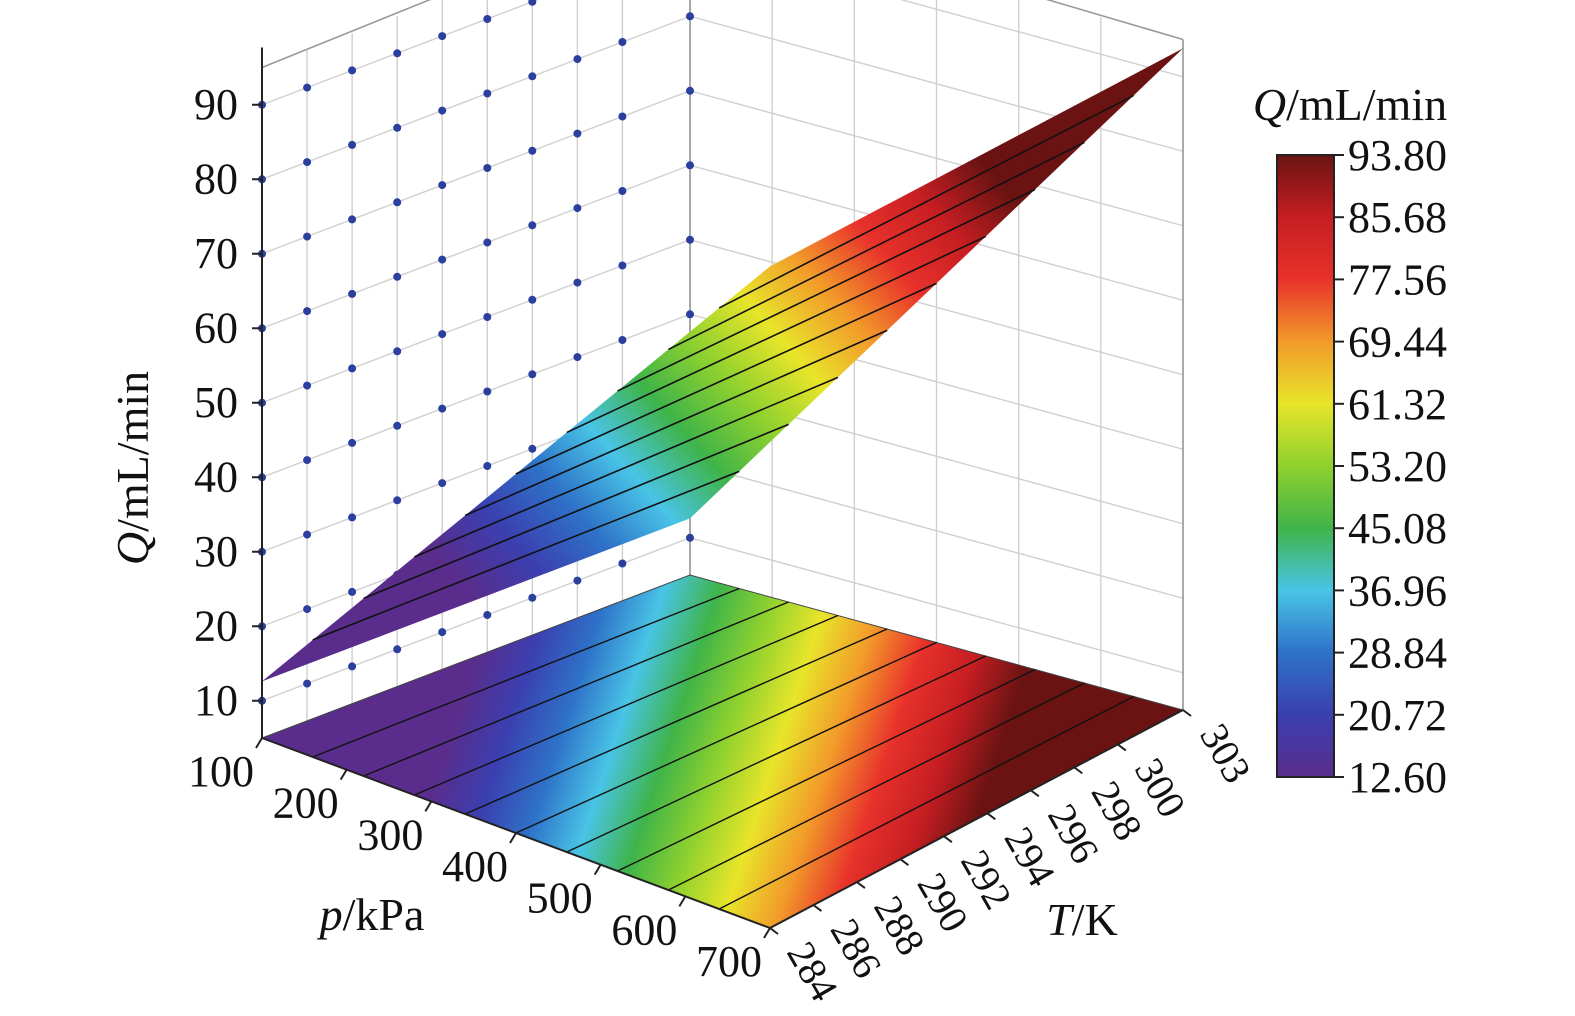  I want to click on T-axis-line, so click(976, 819).